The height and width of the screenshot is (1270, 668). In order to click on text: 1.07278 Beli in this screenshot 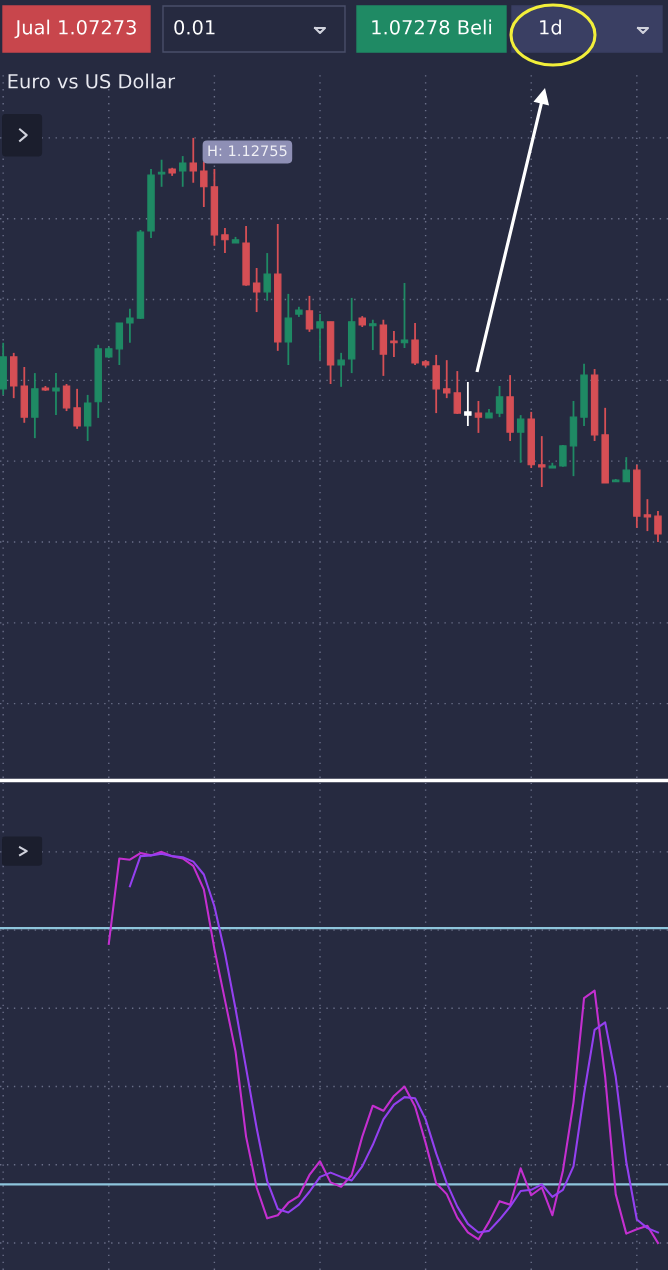, I will do `click(432, 27)`.